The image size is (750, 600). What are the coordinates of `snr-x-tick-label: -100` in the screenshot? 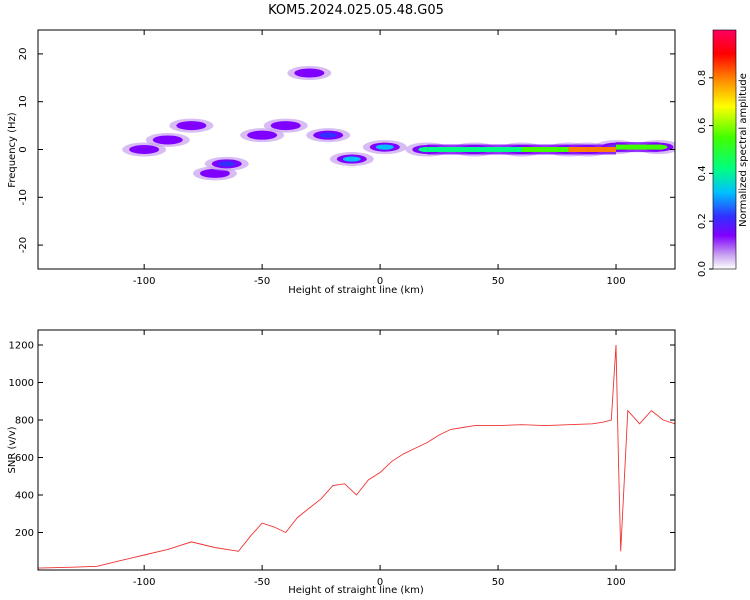 It's located at (144, 582).